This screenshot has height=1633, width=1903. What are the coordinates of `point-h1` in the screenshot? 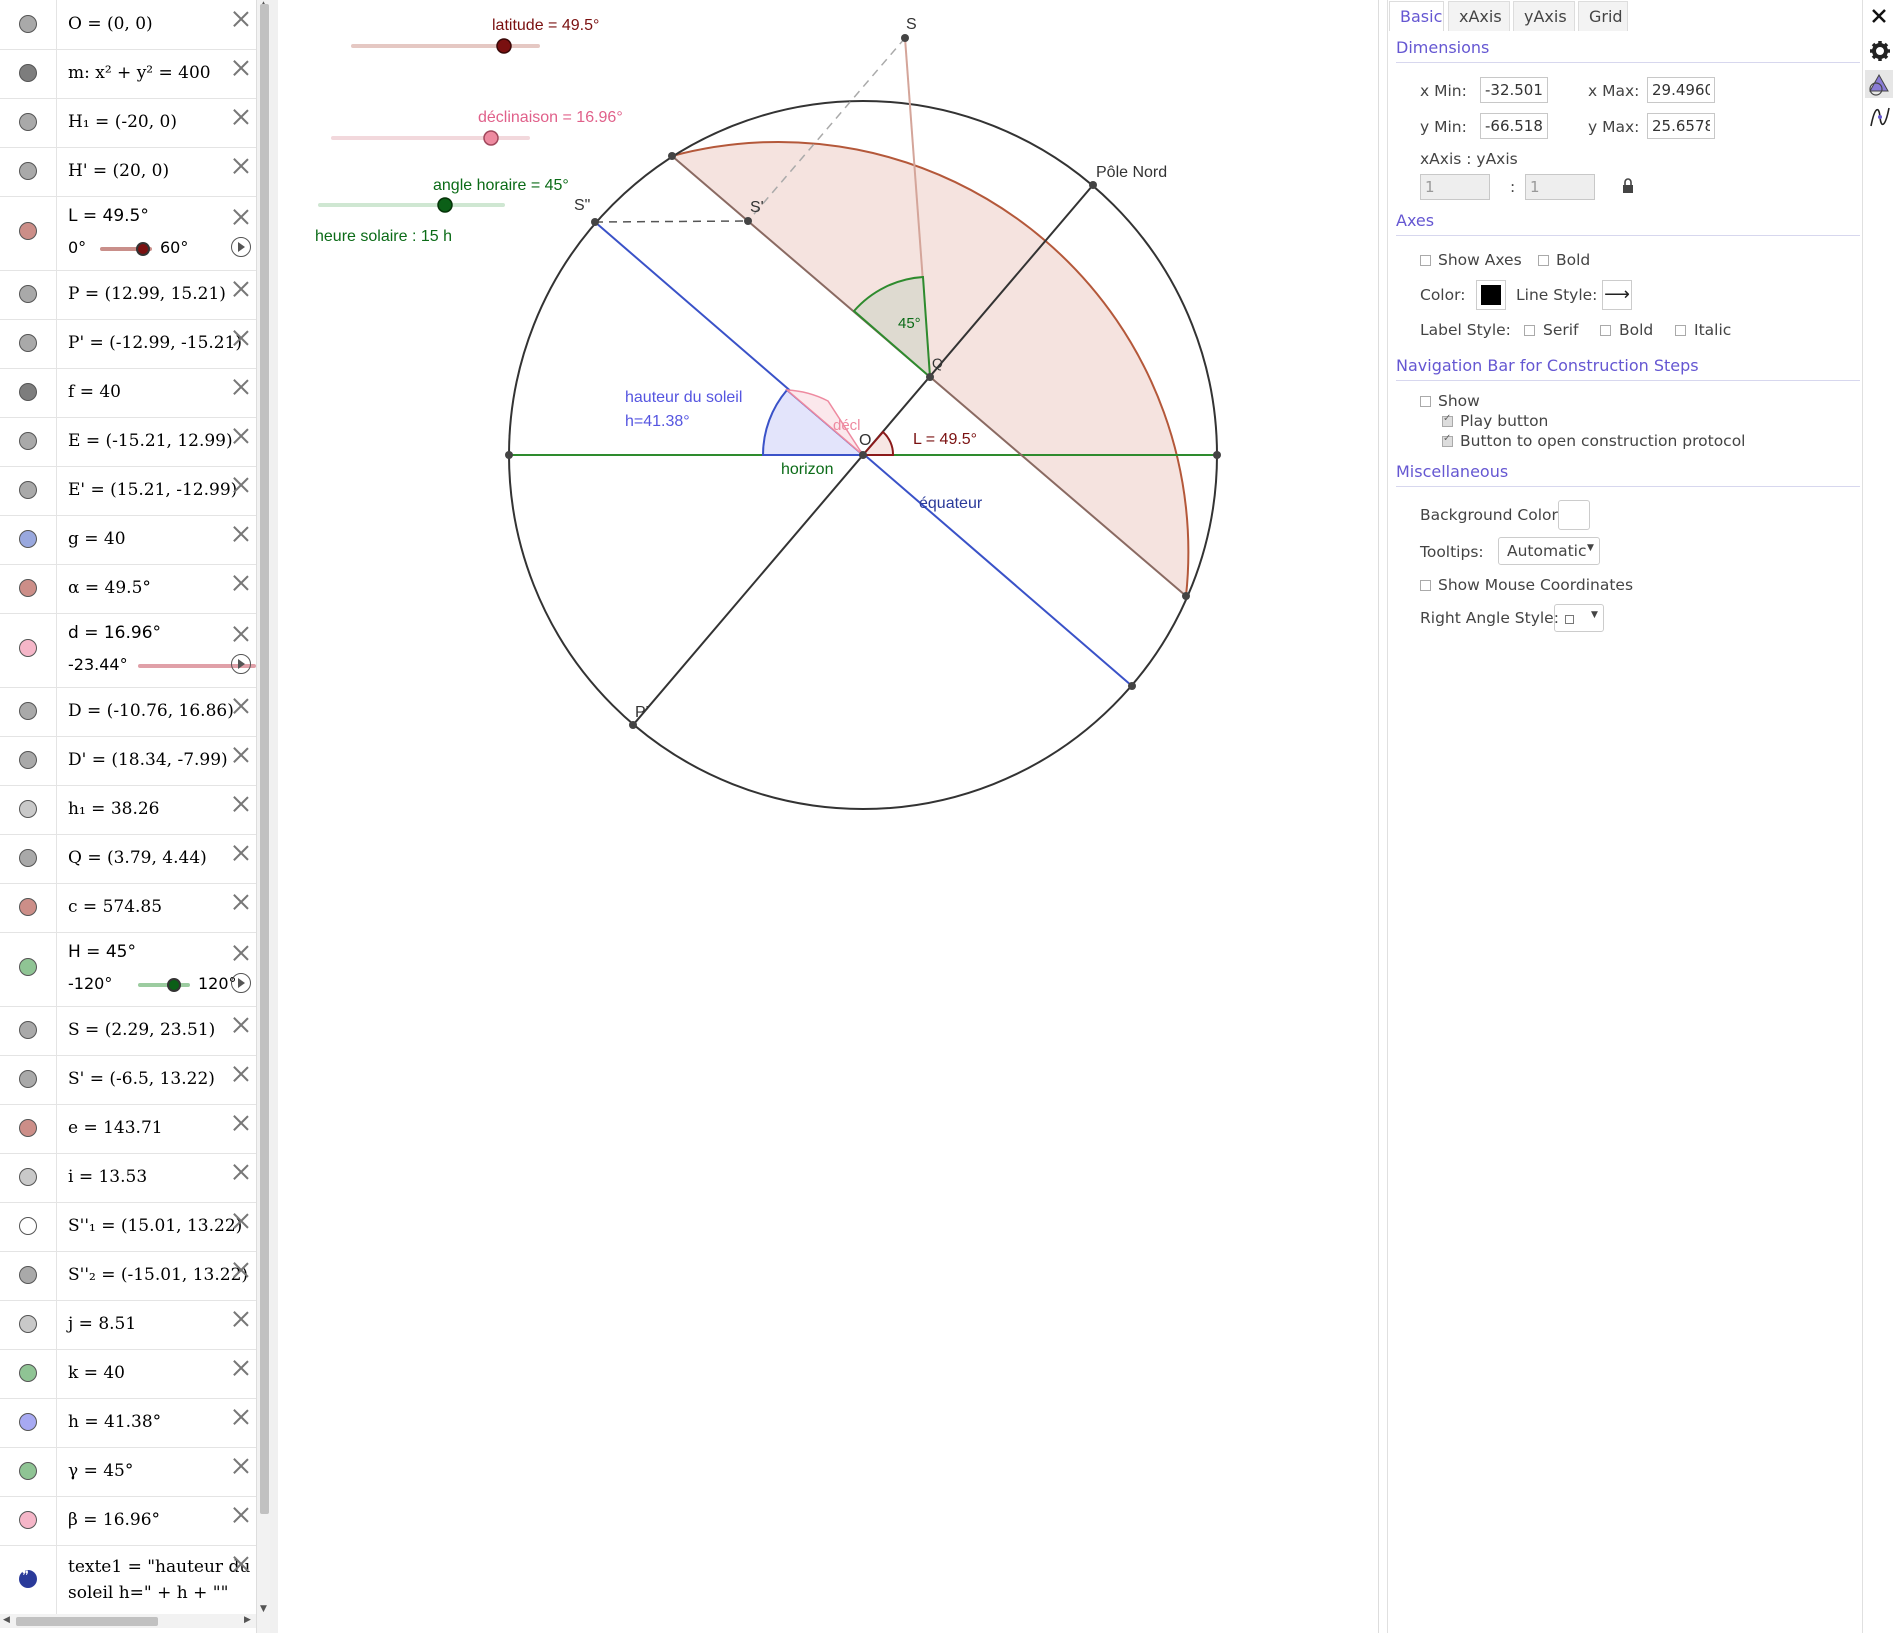 It's located at (509, 455).